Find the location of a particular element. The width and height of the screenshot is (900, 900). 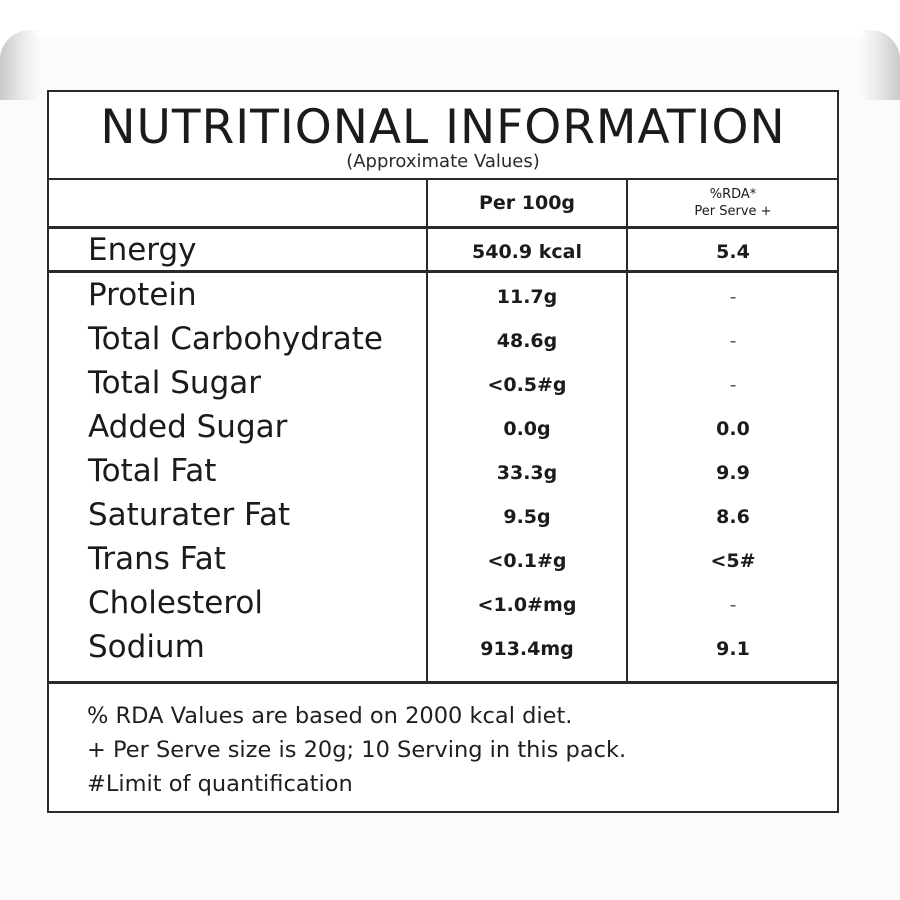

nutrient-per100: 33.3g is located at coordinates (527, 473).